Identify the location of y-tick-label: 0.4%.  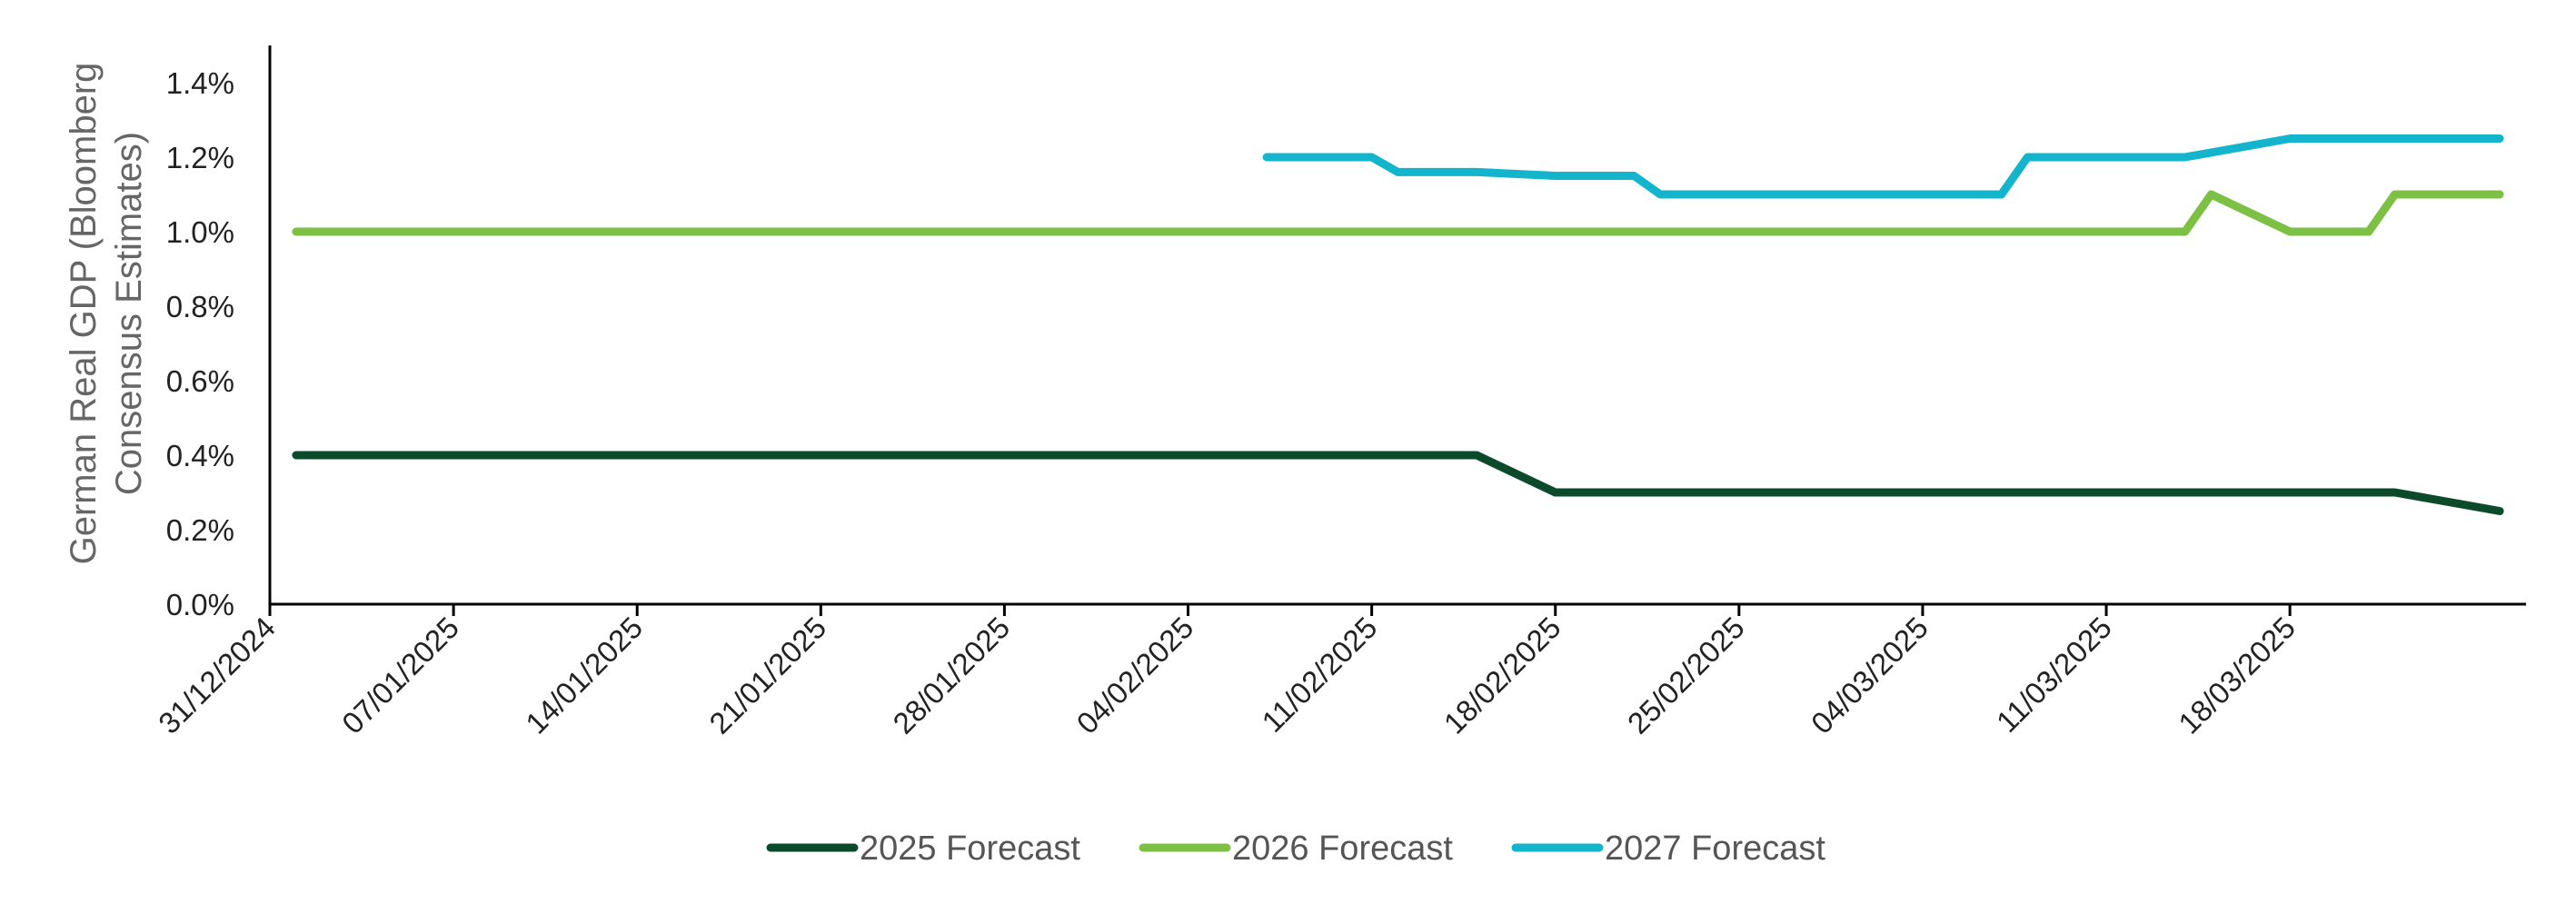
(200, 455).